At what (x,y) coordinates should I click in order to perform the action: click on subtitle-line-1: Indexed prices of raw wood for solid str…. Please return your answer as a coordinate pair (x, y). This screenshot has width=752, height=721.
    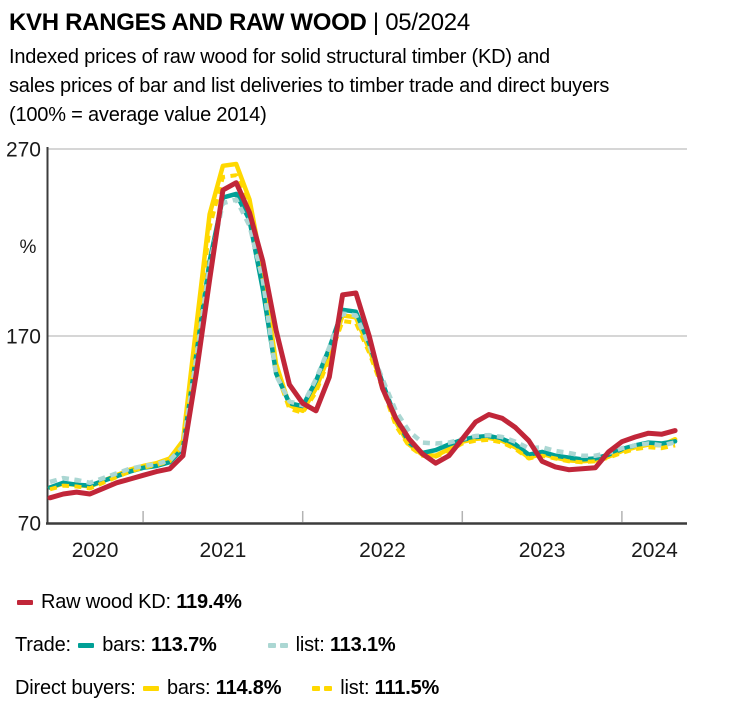
    Looking at the image, I should click on (279, 57).